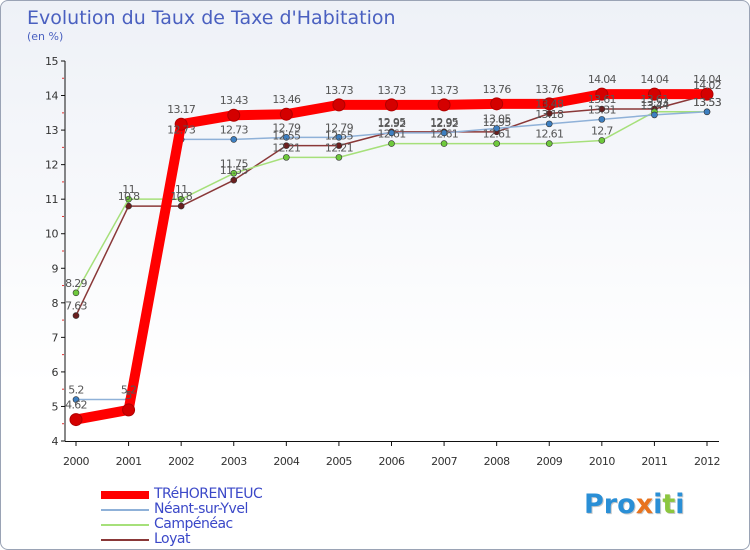 The width and height of the screenshot is (750, 550). What do you see at coordinates (181, 109) in the screenshot?
I see `data-label-tr-horenteuc: 13.17` at bounding box center [181, 109].